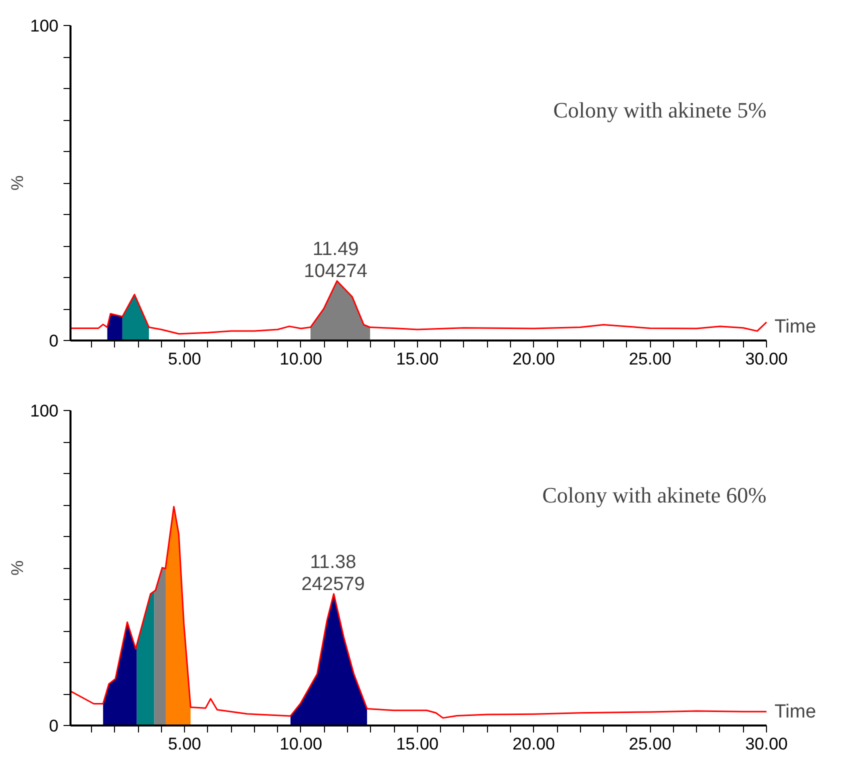 The image size is (841, 769). What do you see at coordinates (419, 307) in the screenshot?
I see `line-series` at bounding box center [419, 307].